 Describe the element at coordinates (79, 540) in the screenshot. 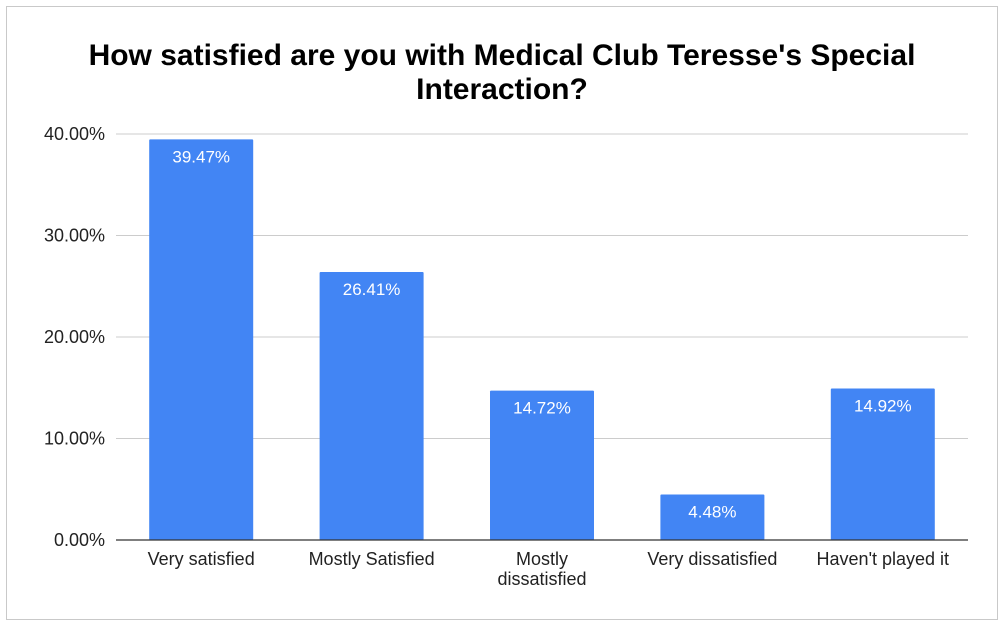

I see `y-tick-label: 0.00%` at that location.